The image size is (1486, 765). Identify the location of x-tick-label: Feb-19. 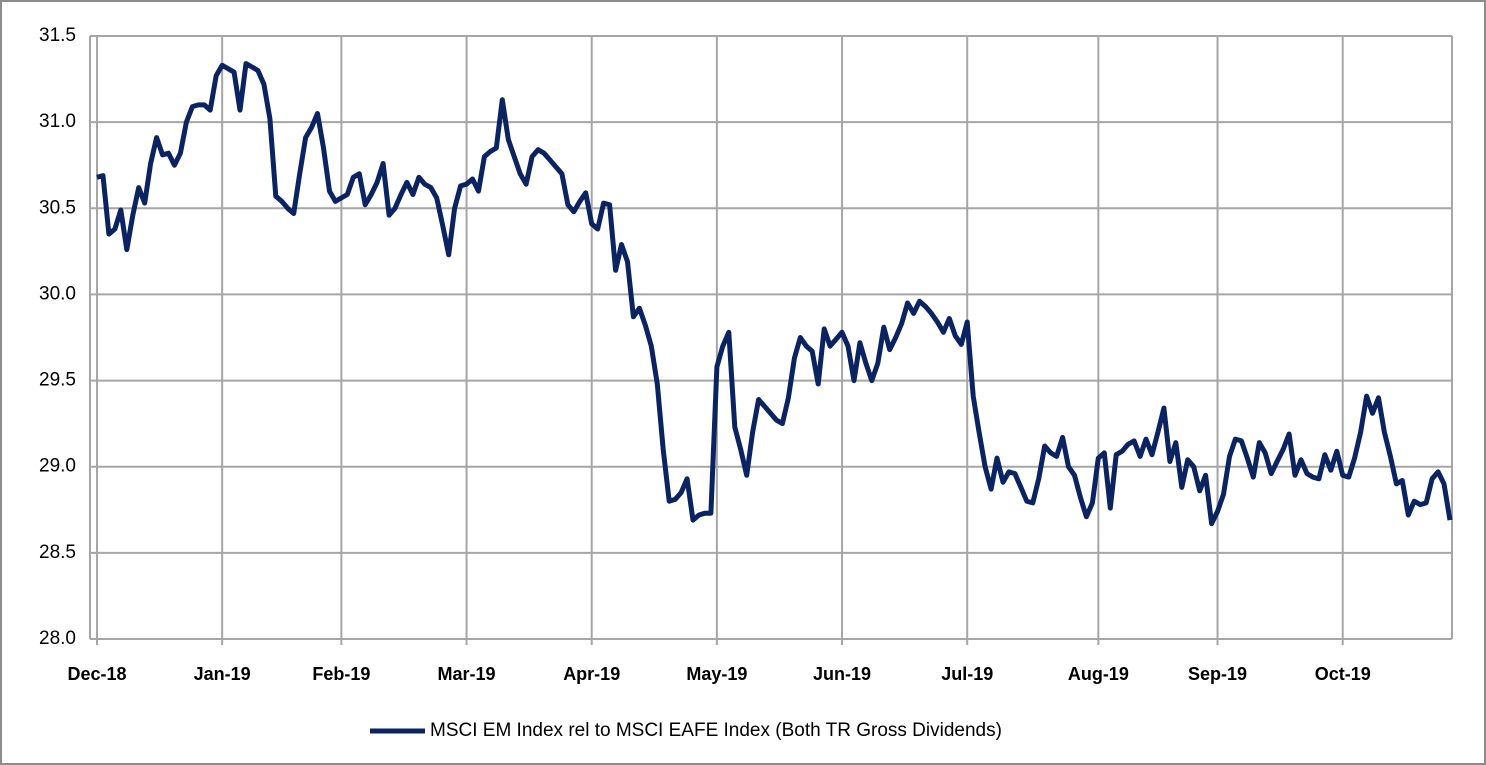
(341, 674).